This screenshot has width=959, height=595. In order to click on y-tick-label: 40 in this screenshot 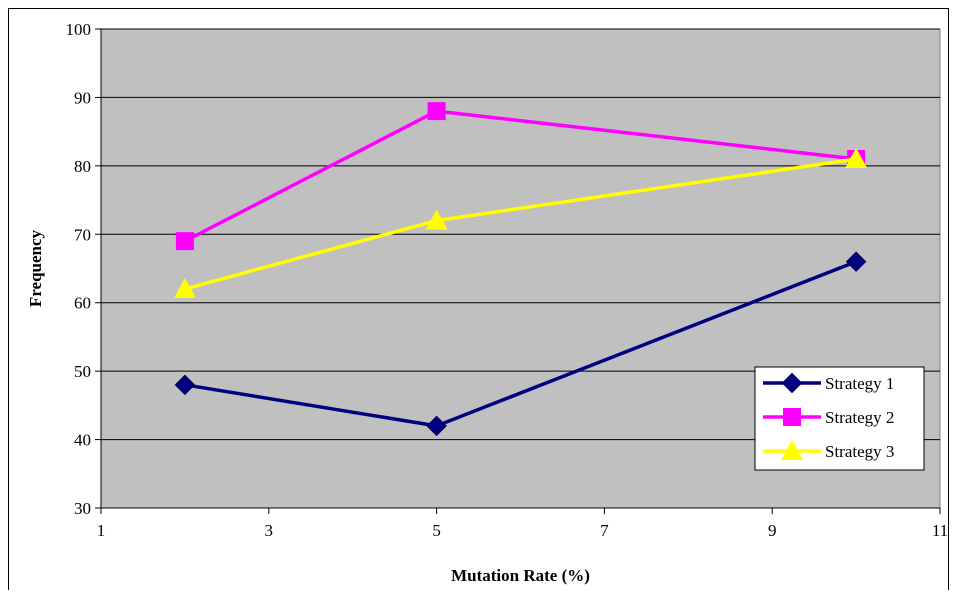, I will do `click(82, 440)`.